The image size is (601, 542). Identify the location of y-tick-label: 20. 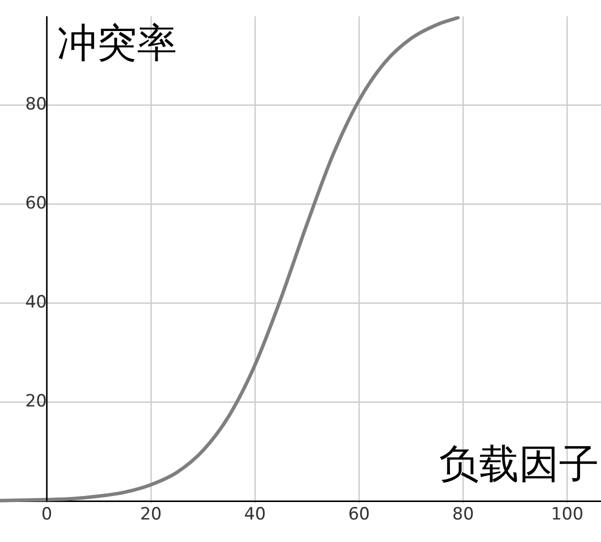
(36, 402).